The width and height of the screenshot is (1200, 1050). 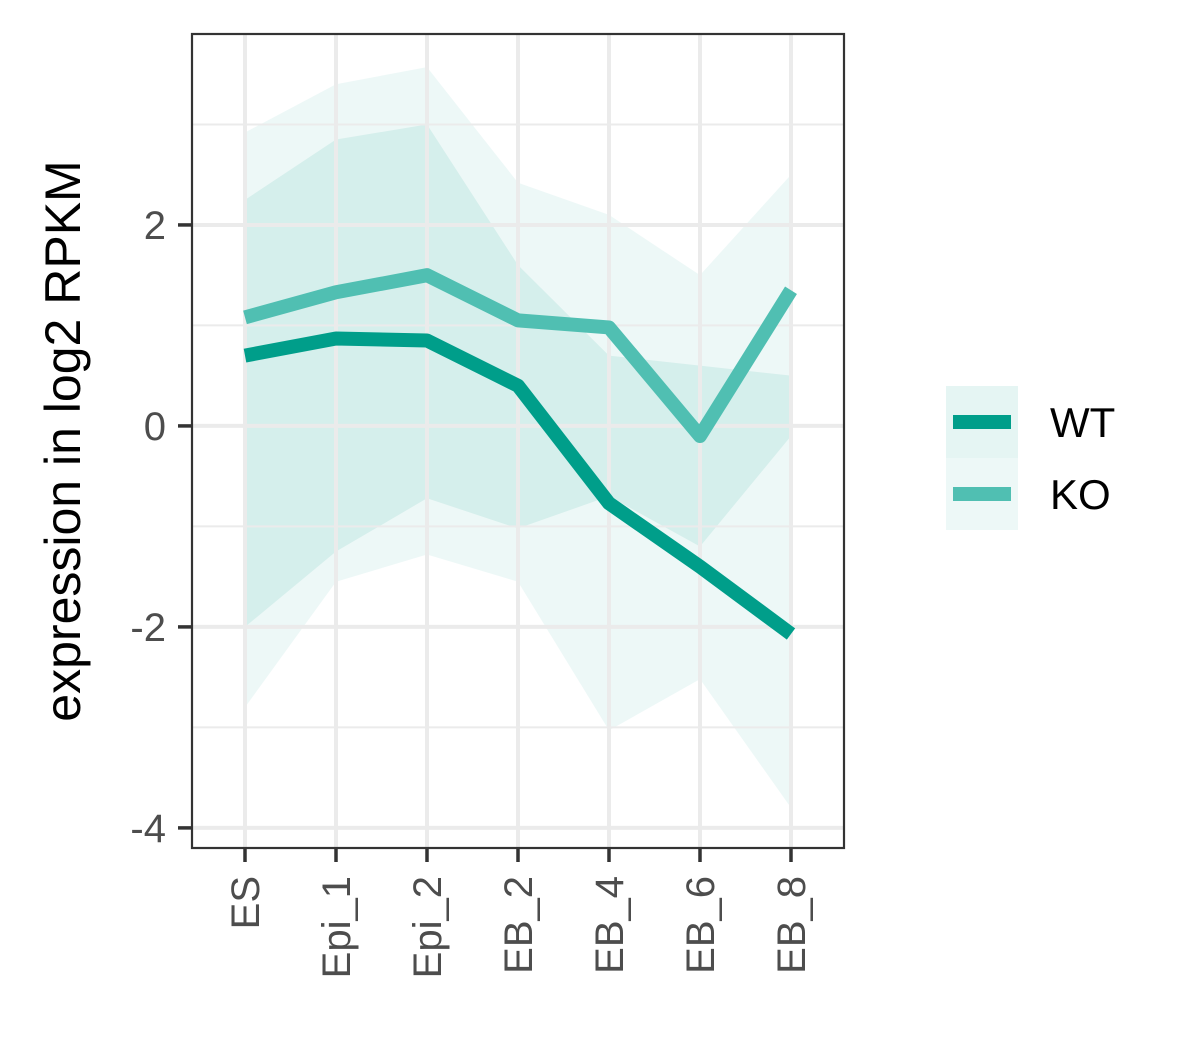 I want to click on y-tick-label: -4, so click(x=148, y=829).